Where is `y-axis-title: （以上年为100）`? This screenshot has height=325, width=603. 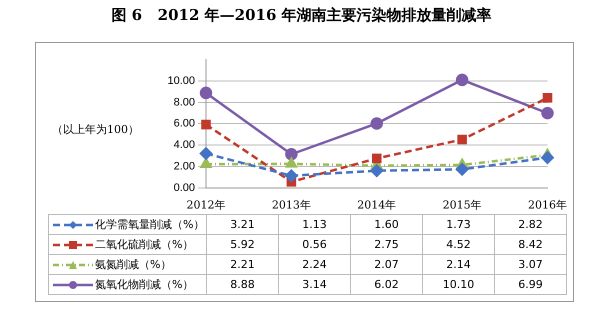
y-axis-title: （以上年为100） is located at coordinates (95, 129).